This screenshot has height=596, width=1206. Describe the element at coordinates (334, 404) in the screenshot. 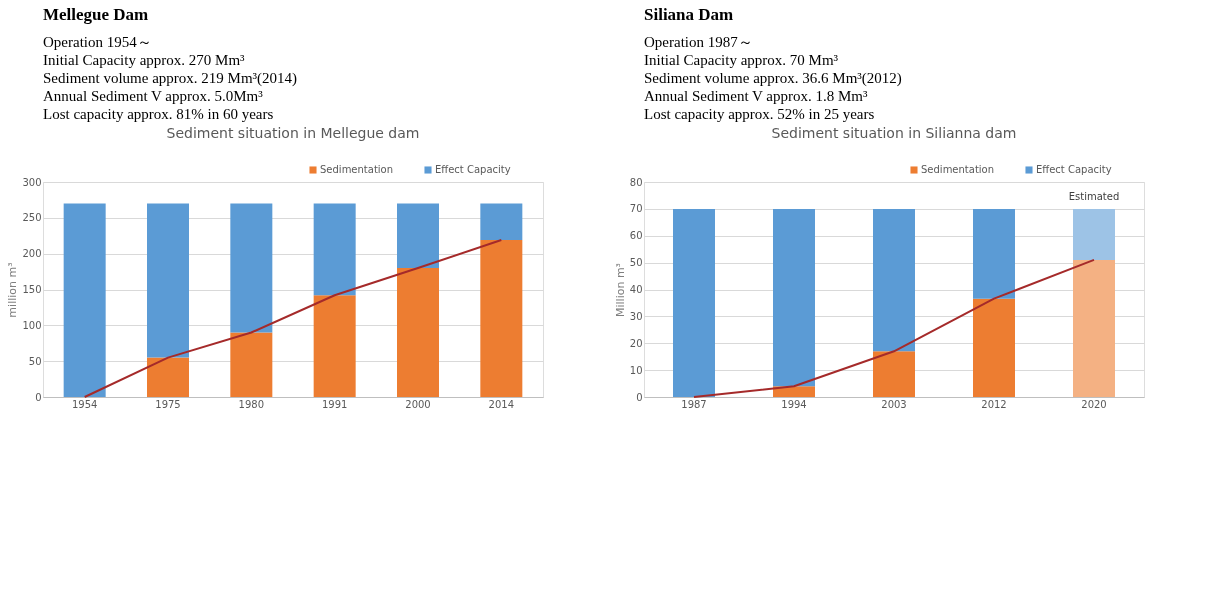

I see `x-tick-label: 1991` at that location.